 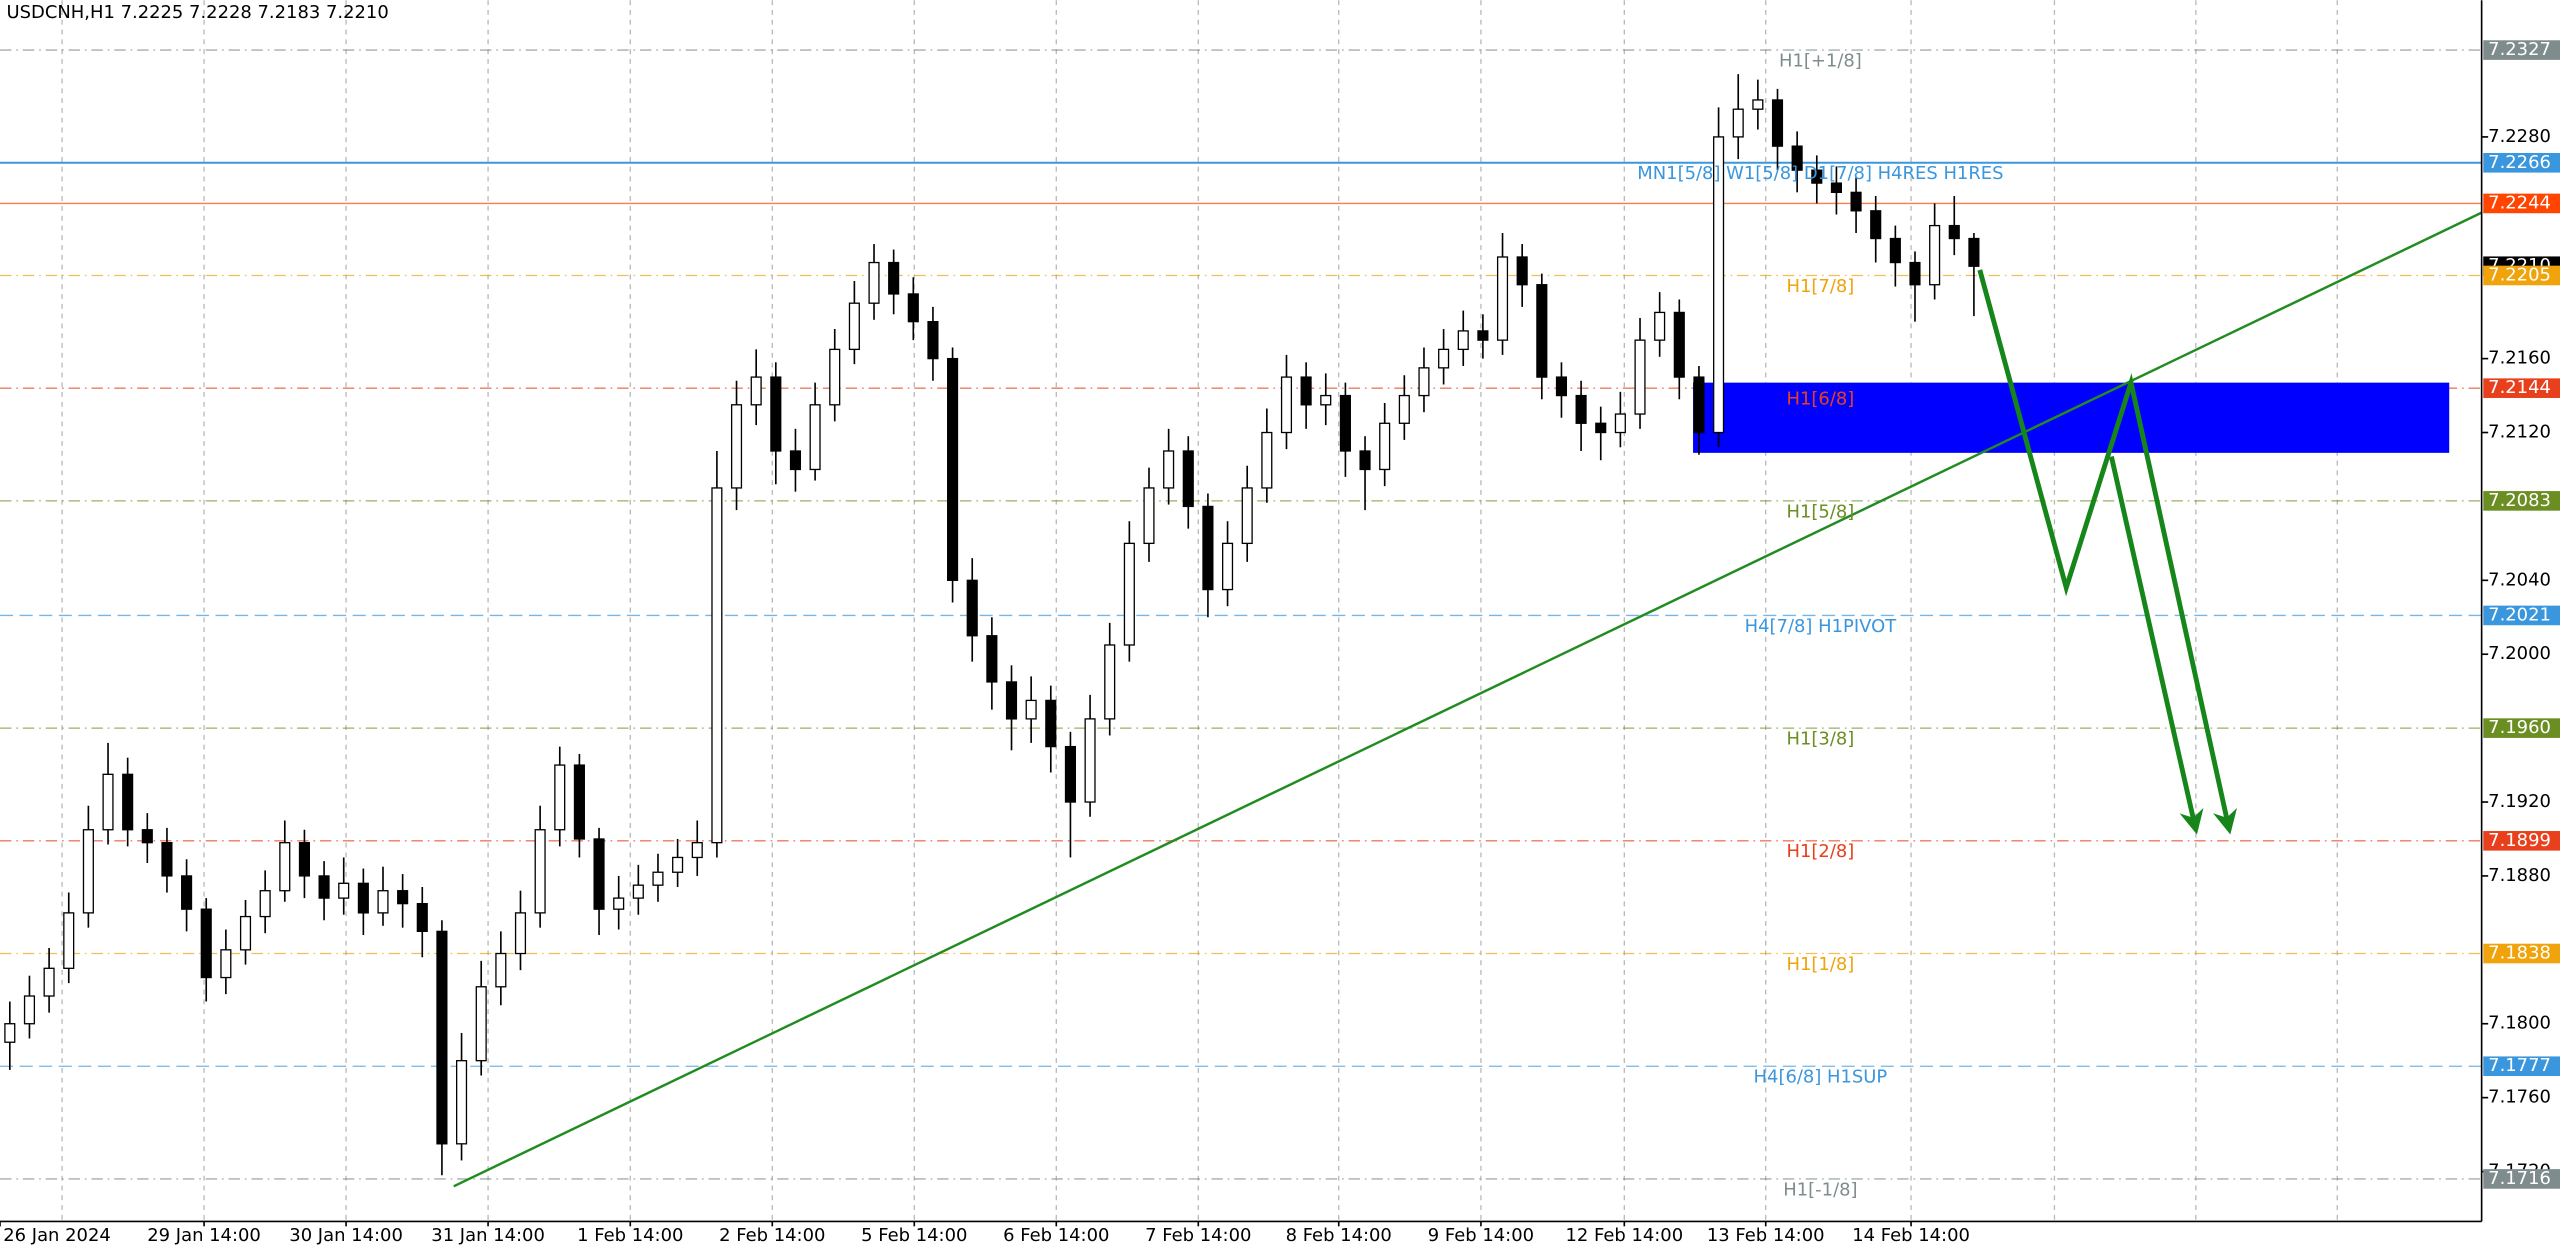 I want to click on price-badge-label: 7.2144, so click(x=2519, y=387).